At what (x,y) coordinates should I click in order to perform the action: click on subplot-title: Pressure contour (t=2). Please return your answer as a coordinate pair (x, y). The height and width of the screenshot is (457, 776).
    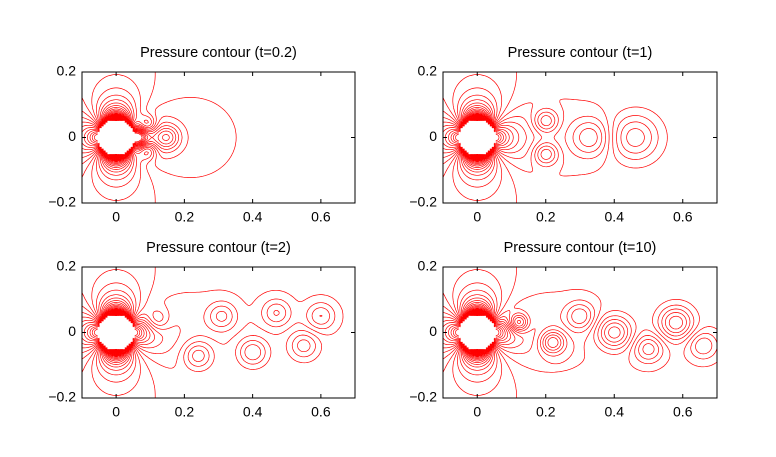
    Looking at the image, I should click on (218, 248).